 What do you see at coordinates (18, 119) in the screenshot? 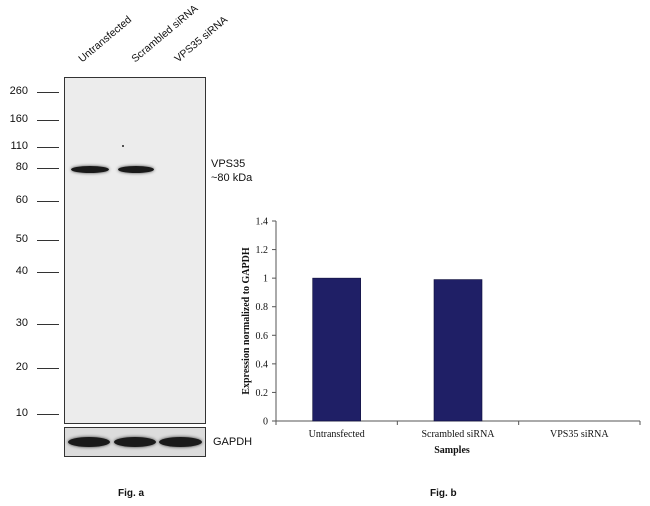
I see `mw-label-160: 160` at bounding box center [18, 119].